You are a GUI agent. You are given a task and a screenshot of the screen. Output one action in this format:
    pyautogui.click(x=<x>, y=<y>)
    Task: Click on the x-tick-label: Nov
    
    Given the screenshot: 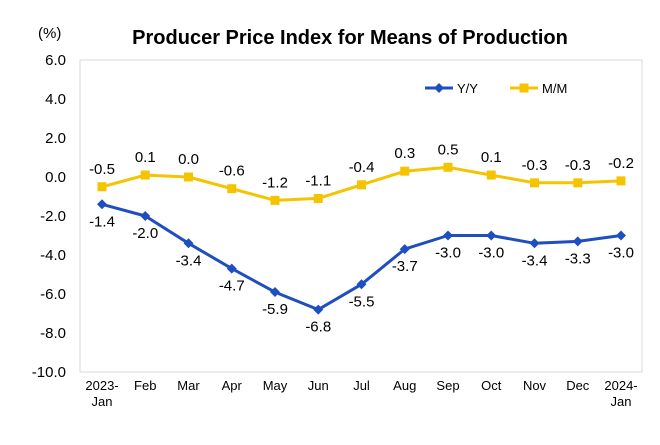 What is the action you would take?
    pyautogui.click(x=535, y=385)
    